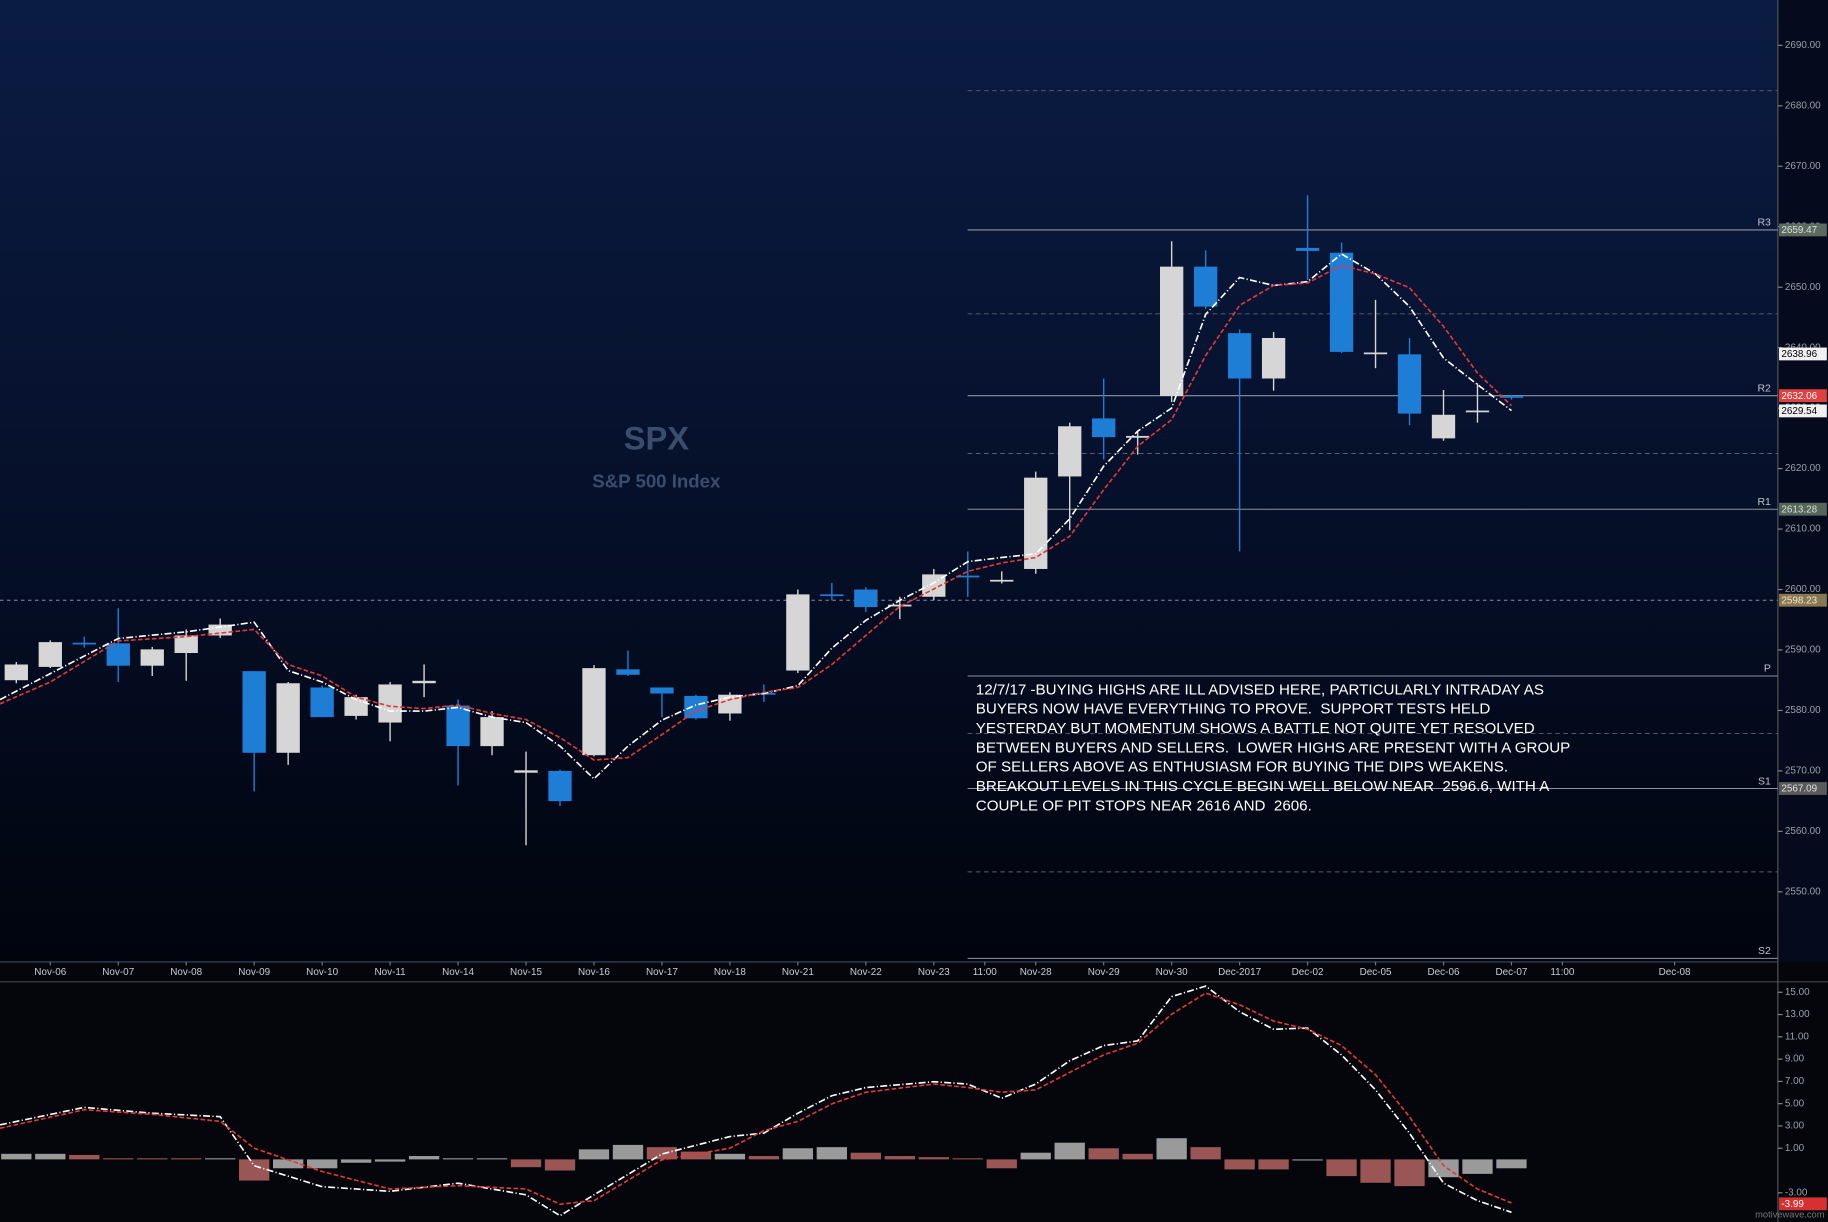 The width and height of the screenshot is (1828, 1222). Describe the element at coordinates (866, 972) in the screenshot. I see `x-tick-label: Nov-22` at that location.